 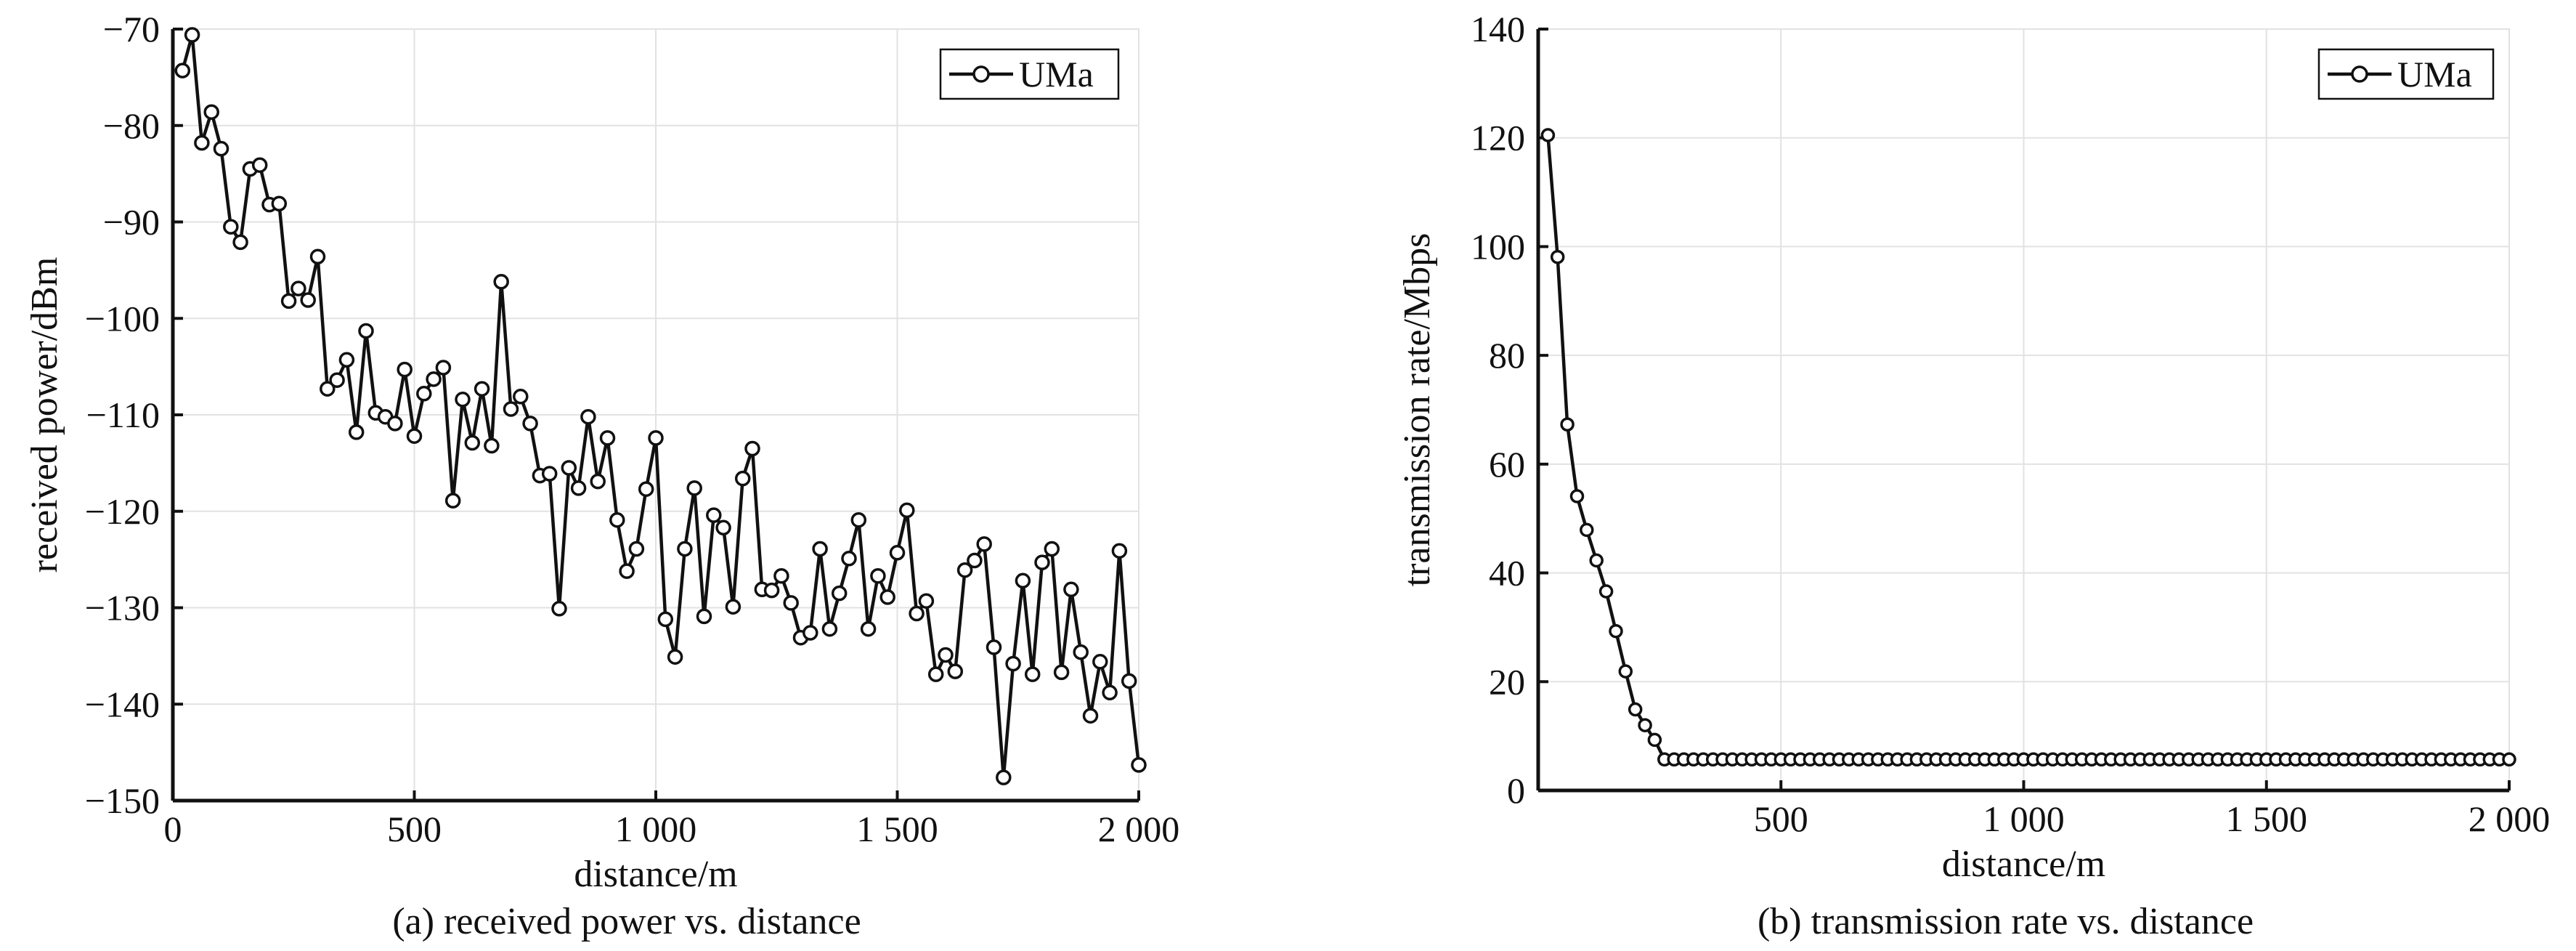 I want to click on y-tick-label: 140, so click(x=1498, y=29).